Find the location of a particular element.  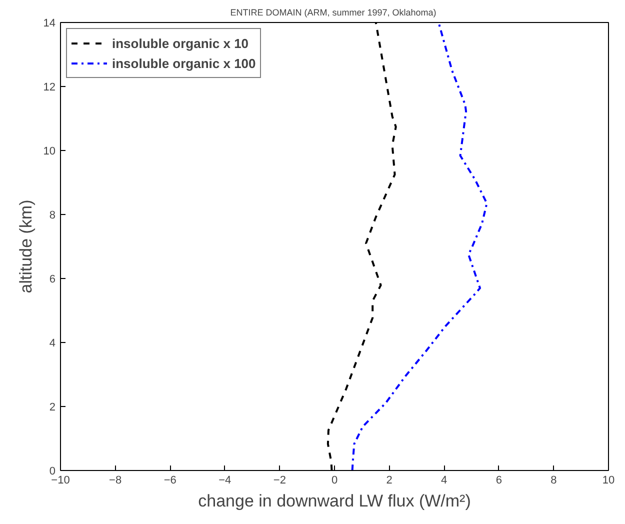

x-axis-title: change in downward LW flux (W/m²) is located at coordinates (334, 501).